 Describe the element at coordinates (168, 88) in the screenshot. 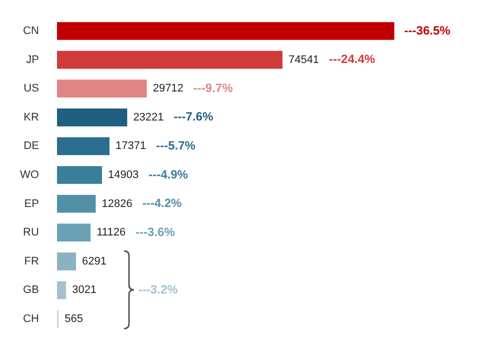

I see `data-label: 29712` at that location.